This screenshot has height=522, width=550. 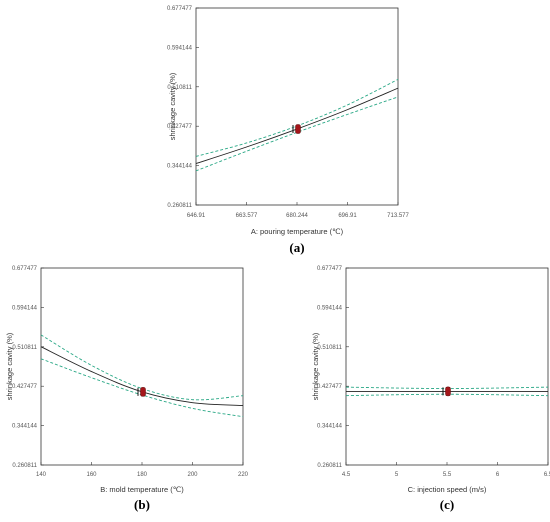 I want to click on prediction-line, so click(x=142, y=376).